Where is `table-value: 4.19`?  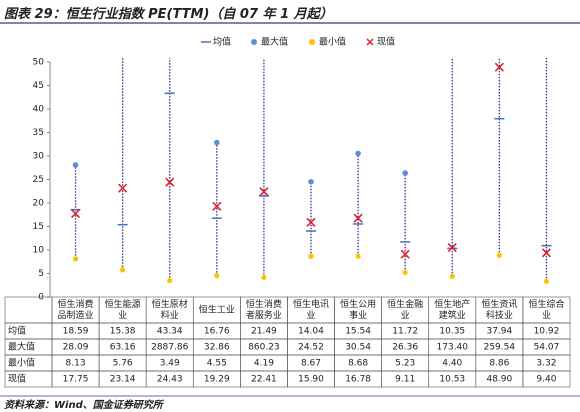 table-value: 4.19 is located at coordinates (264, 364).